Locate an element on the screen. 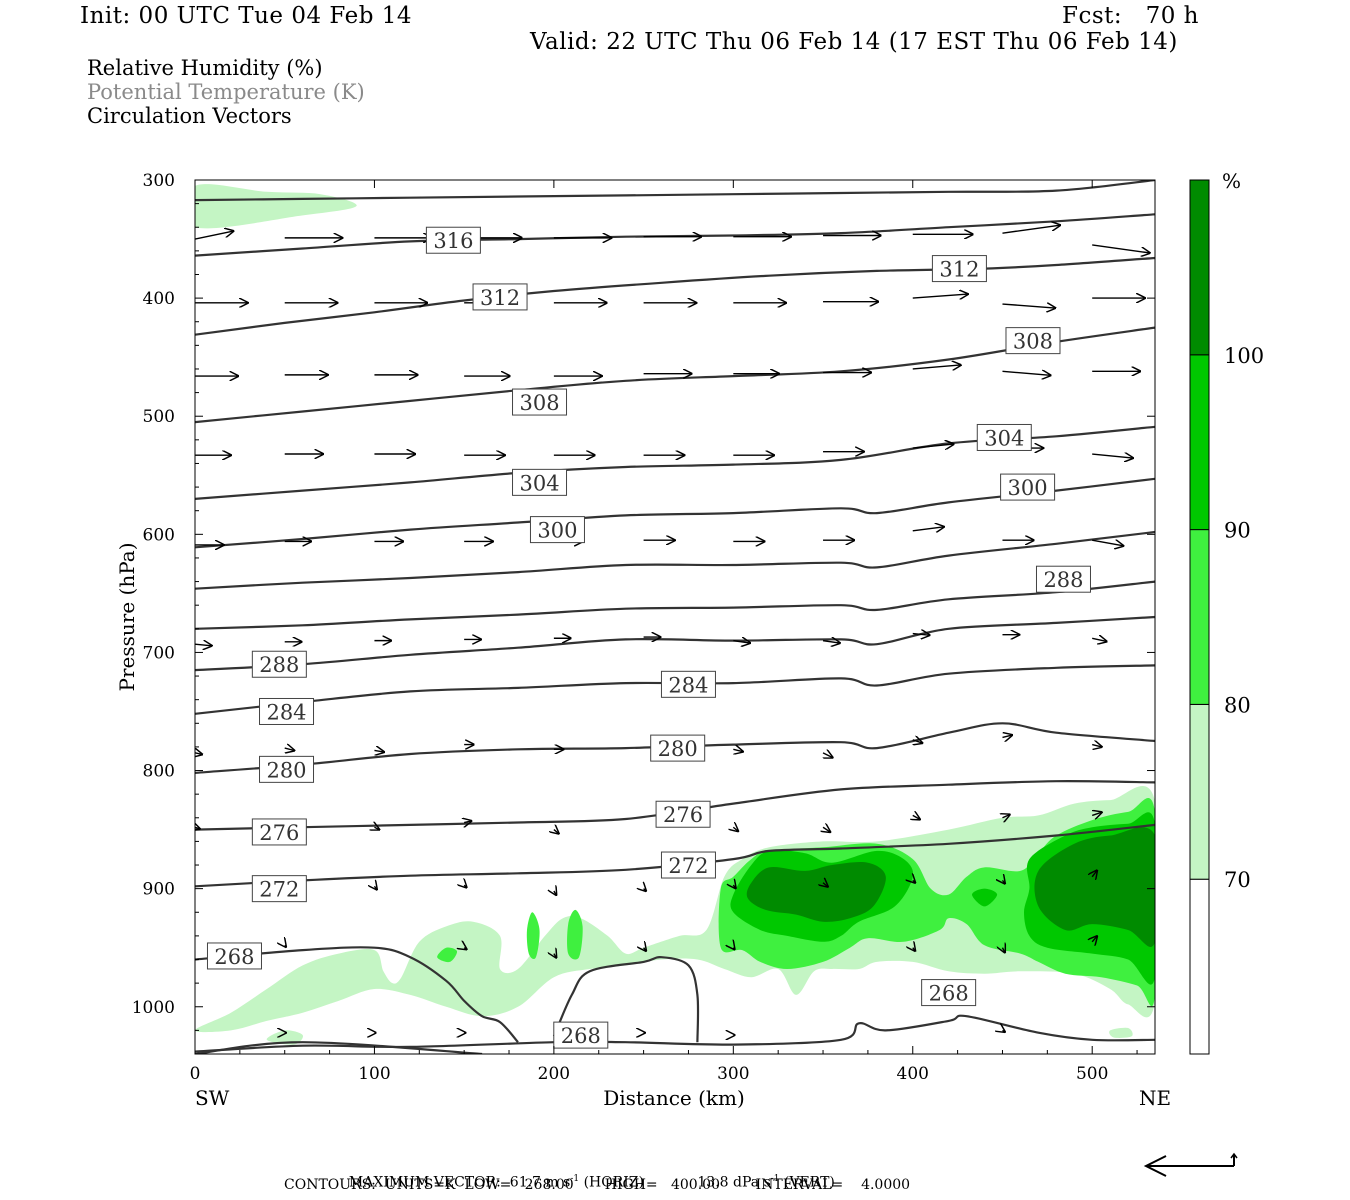  x-tick-label: 400 is located at coordinates (913, 1074).